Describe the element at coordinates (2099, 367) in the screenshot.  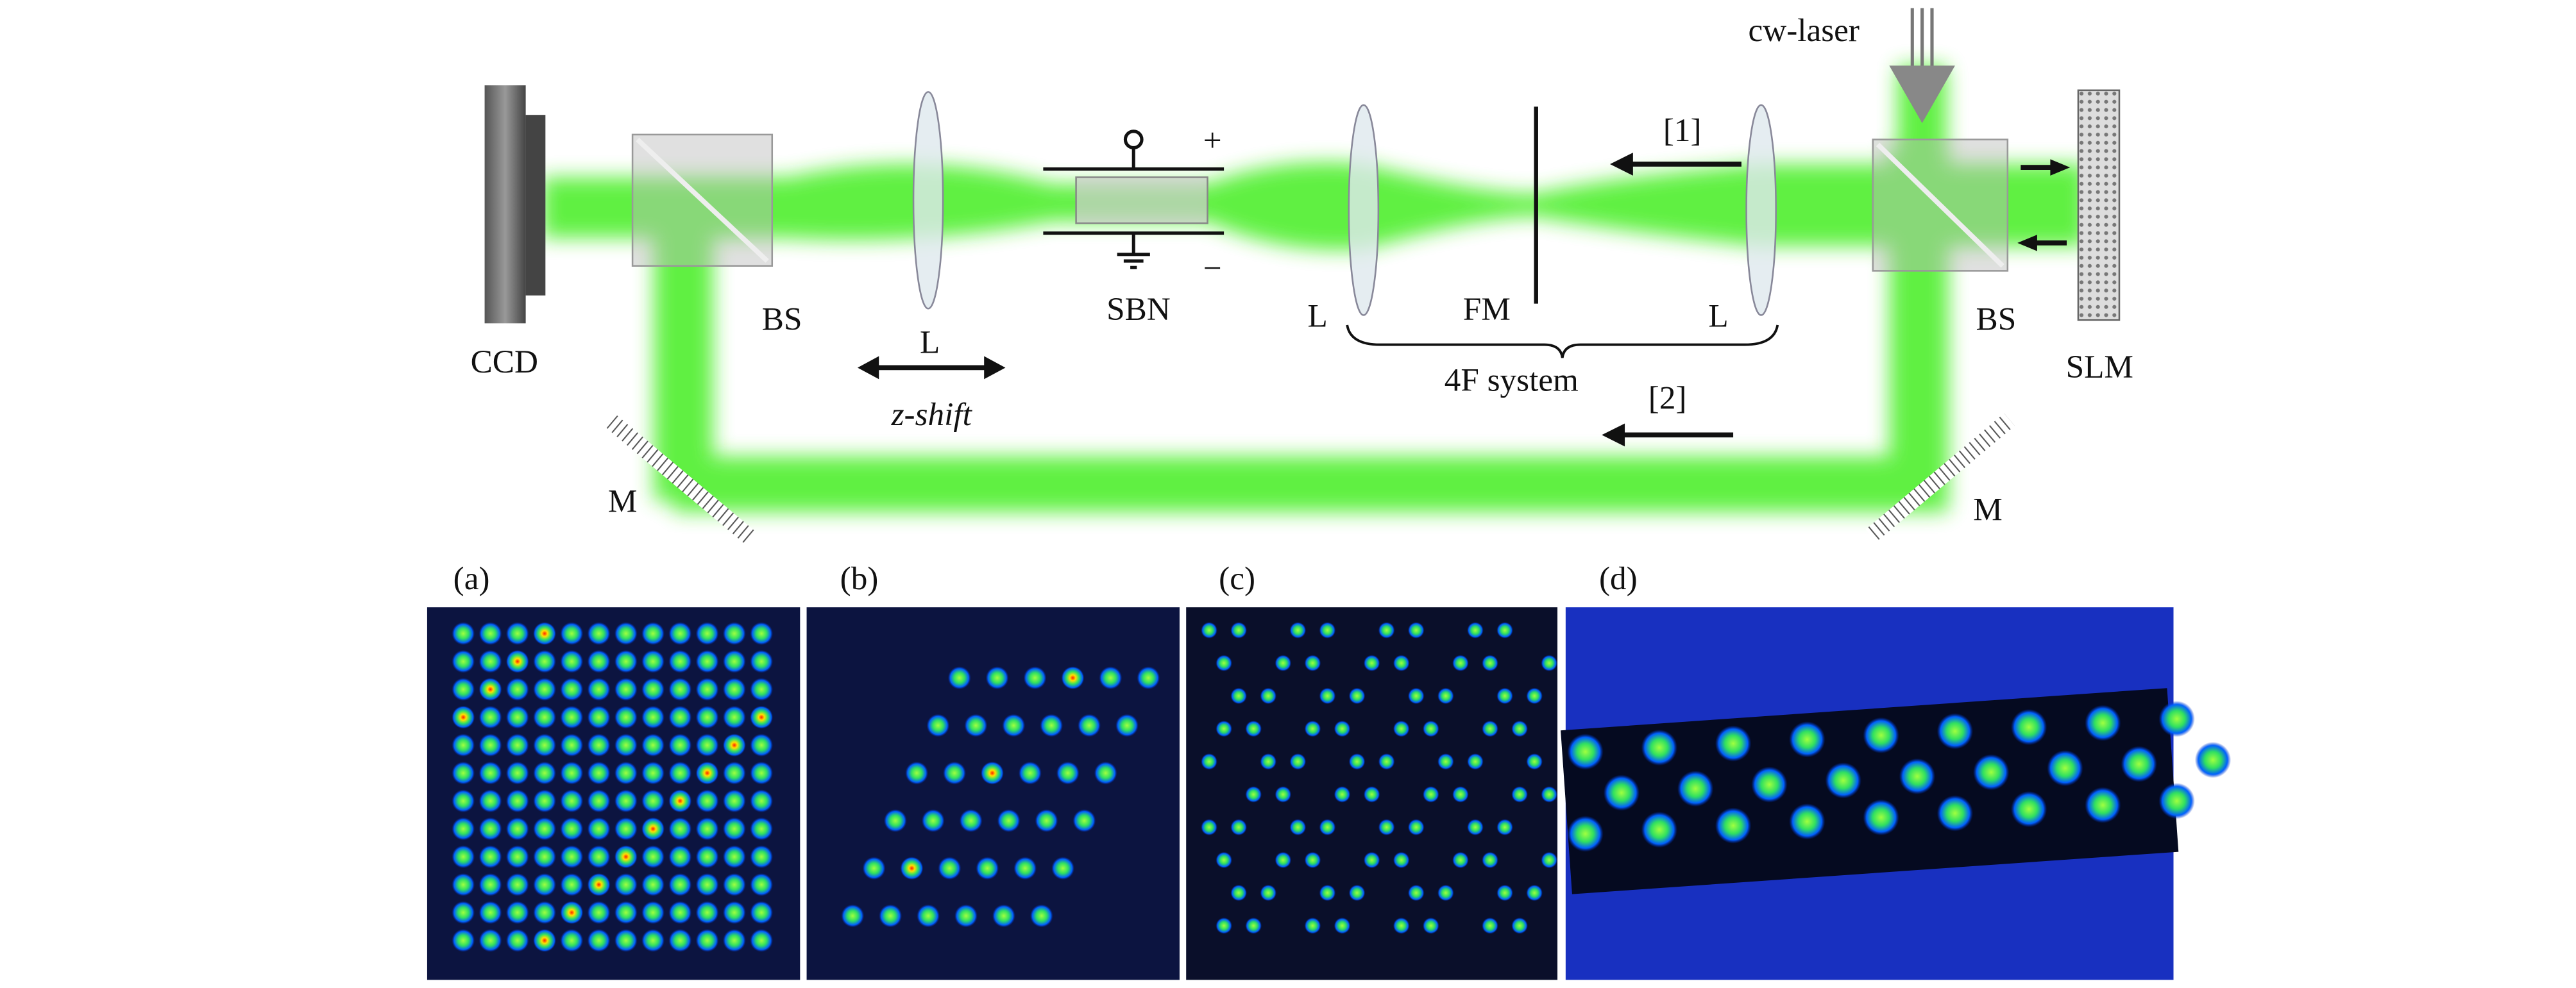
I see `label: SLM` at that location.